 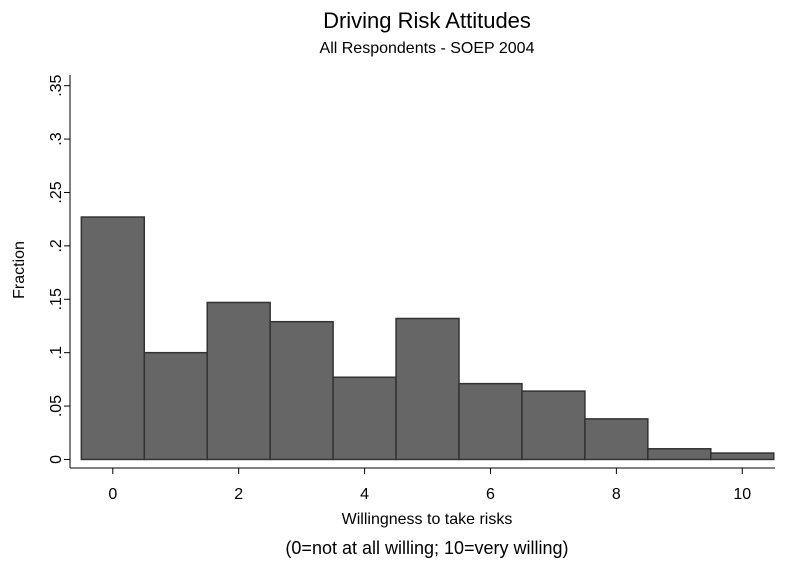 I want to click on y-tick-label: .05, so click(x=56, y=406).